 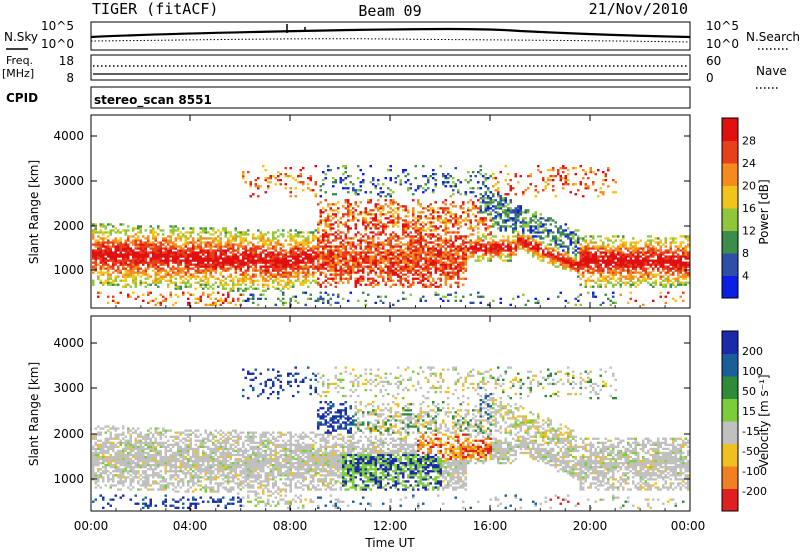 What do you see at coordinates (713, 61) in the screenshot?
I see `nave-tick-top: 60` at bounding box center [713, 61].